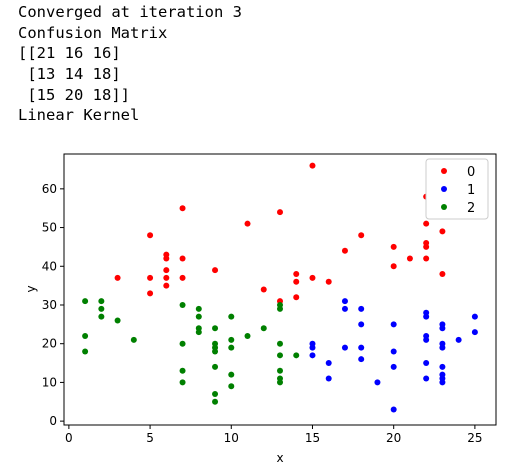 The width and height of the screenshot is (528, 471). I want to click on output-line: [[21 16 16], so click(69, 53).